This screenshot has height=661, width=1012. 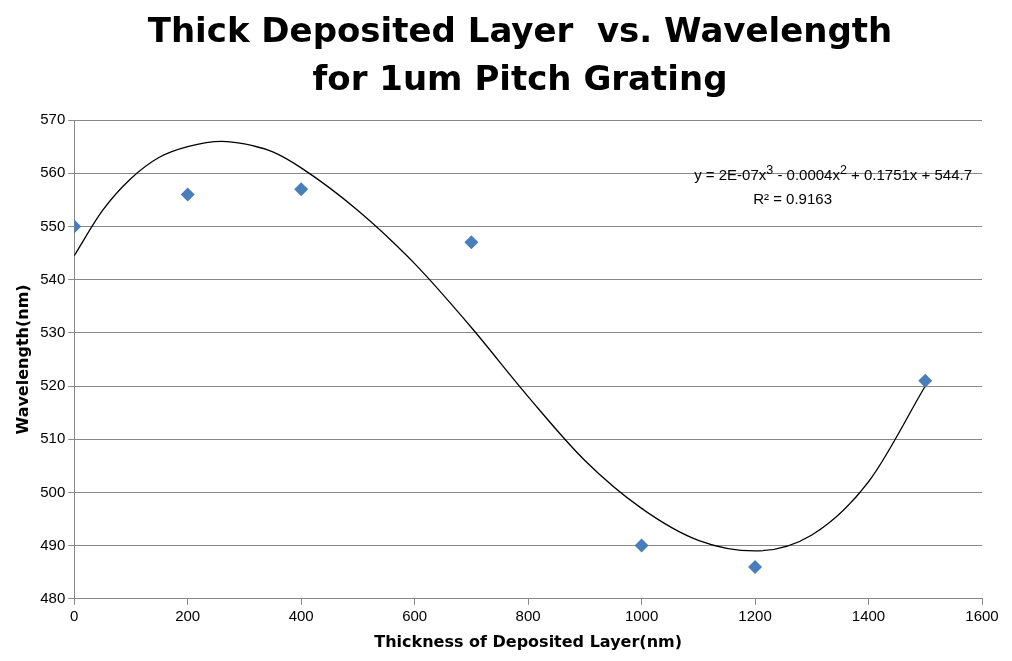 What do you see at coordinates (301, 615) in the screenshot?
I see `x-tick-label: 400` at bounding box center [301, 615].